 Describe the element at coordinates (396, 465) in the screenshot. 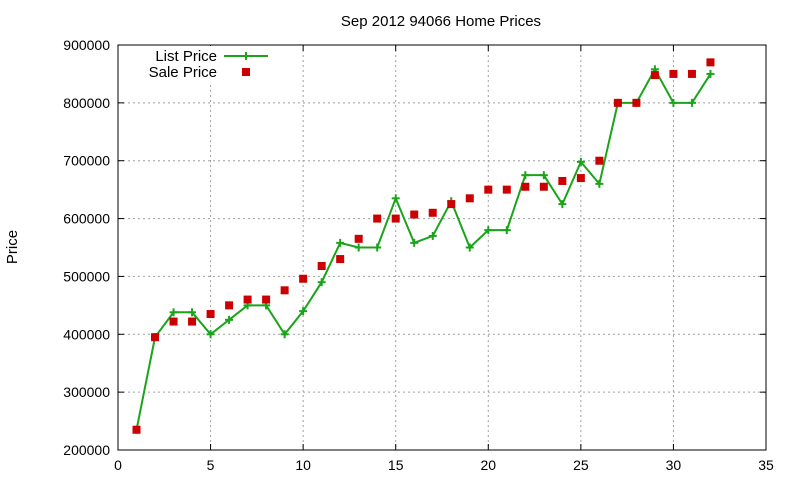

I see `x-tick-label: 15` at that location.